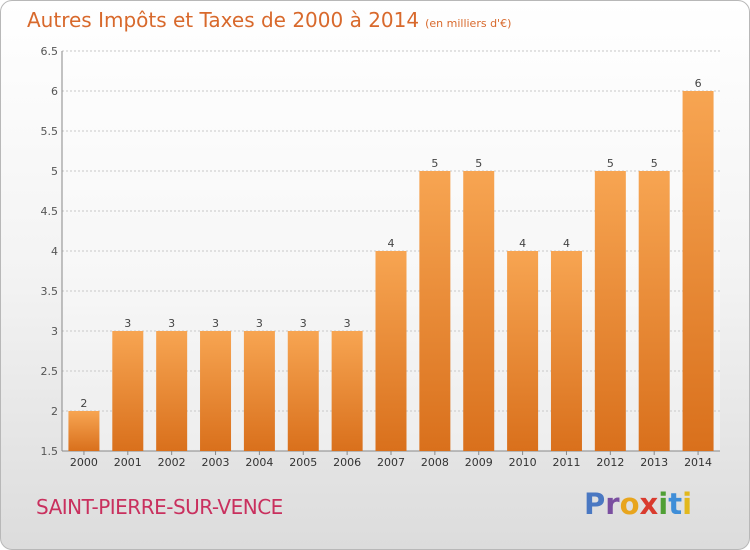  Describe the element at coordinates (391, 462) in the screenshot. I see `x-tick-label: 2007` at that location.